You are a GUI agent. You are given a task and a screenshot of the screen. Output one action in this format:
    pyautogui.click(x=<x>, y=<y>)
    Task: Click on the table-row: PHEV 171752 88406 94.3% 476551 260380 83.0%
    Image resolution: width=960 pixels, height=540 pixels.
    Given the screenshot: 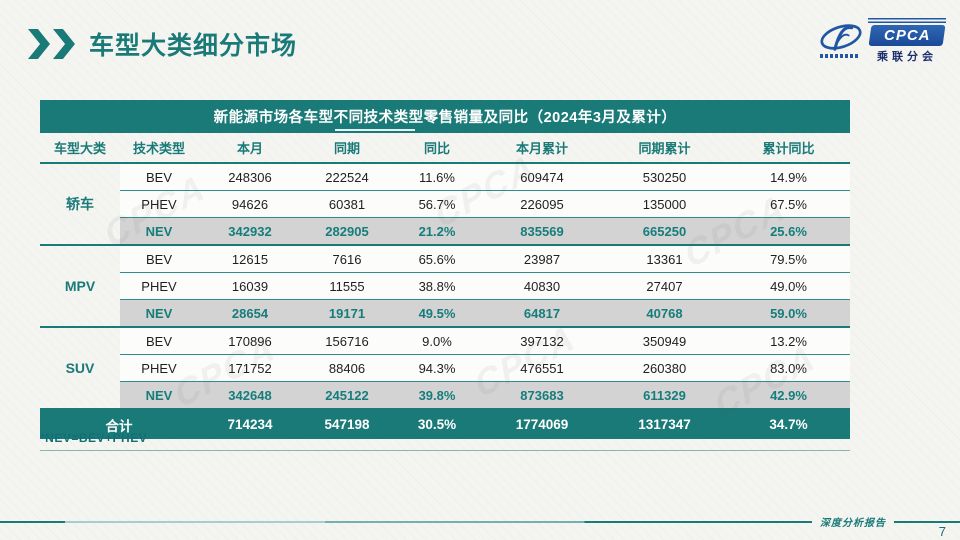 What is the action you would take?
    pyautogui.click(x=445, y=368)
    